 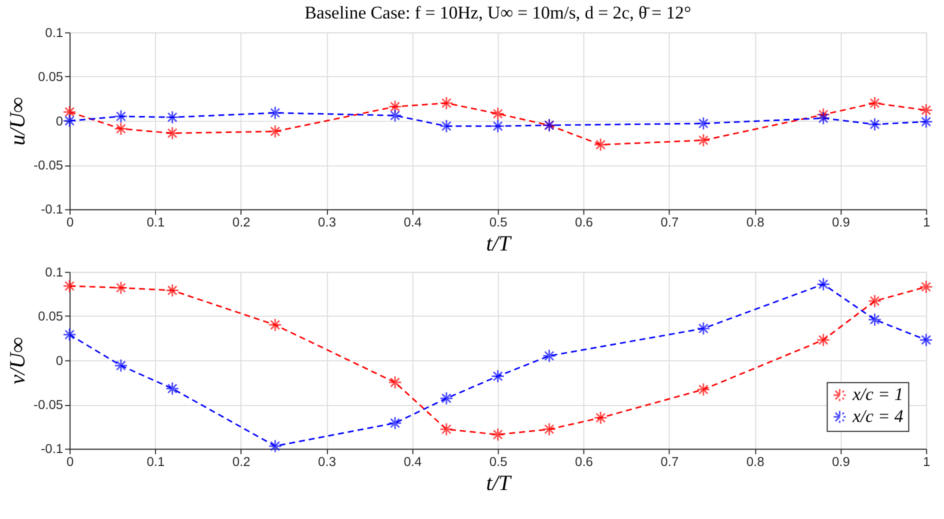 What do you see at coordinates (18, 121) in the screenshot?
I see `y-axis-title: u/U∞` at bounding box center [18, 121].